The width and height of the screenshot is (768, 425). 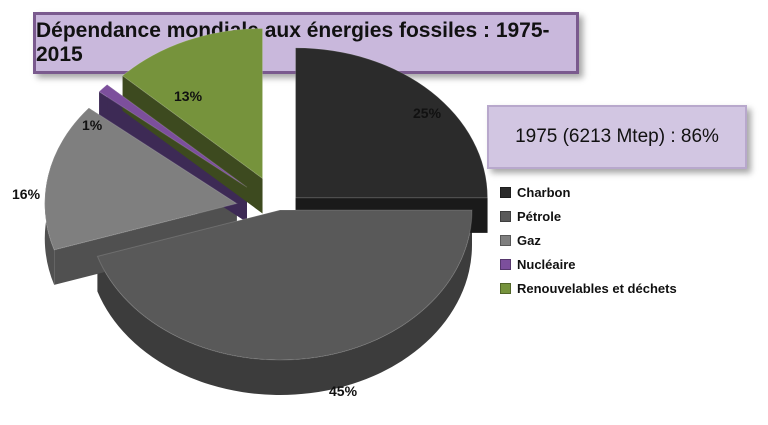 What do you see at coordinates (544, 192) in the screenshot?
I see `legend-label: Charbon` at bounding box center [544, 192].